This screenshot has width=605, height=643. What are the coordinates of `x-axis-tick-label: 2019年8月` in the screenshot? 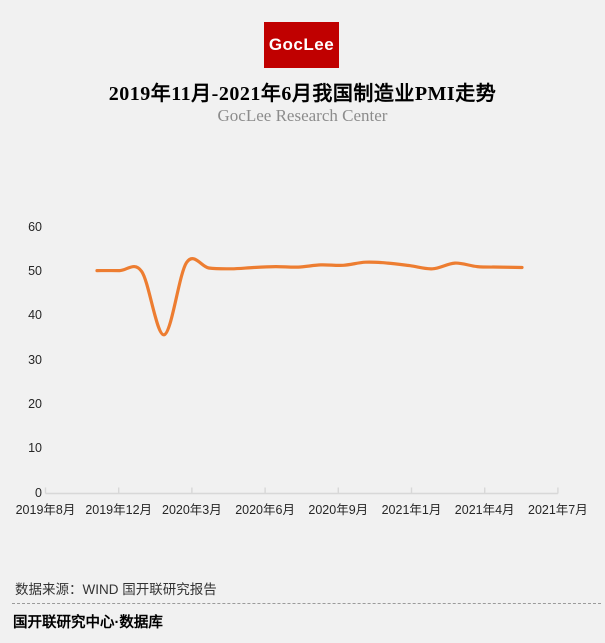 It's located at (45, 510).